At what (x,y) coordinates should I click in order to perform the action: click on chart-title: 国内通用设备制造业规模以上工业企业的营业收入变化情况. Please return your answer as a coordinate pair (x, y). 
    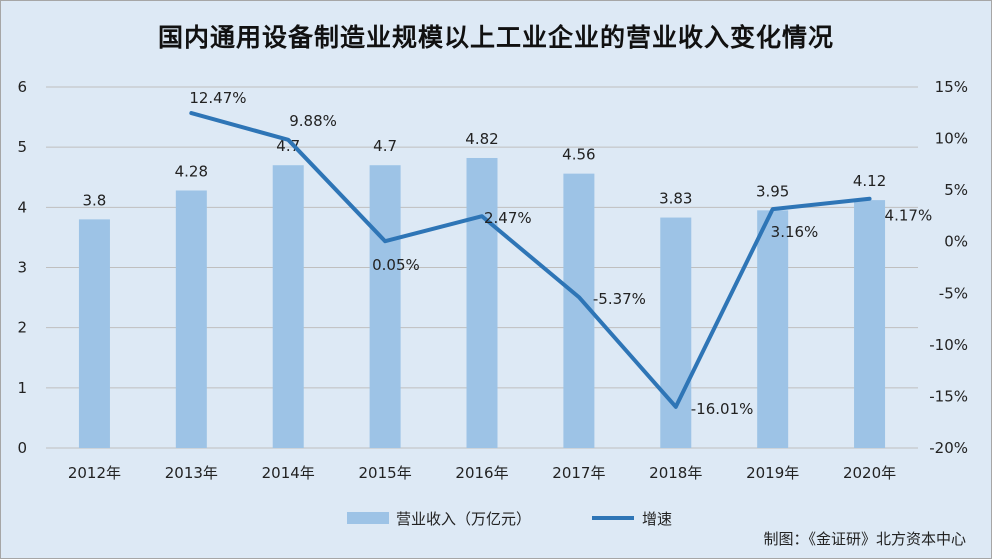
    Looking at the image, I should click on (495, 37).